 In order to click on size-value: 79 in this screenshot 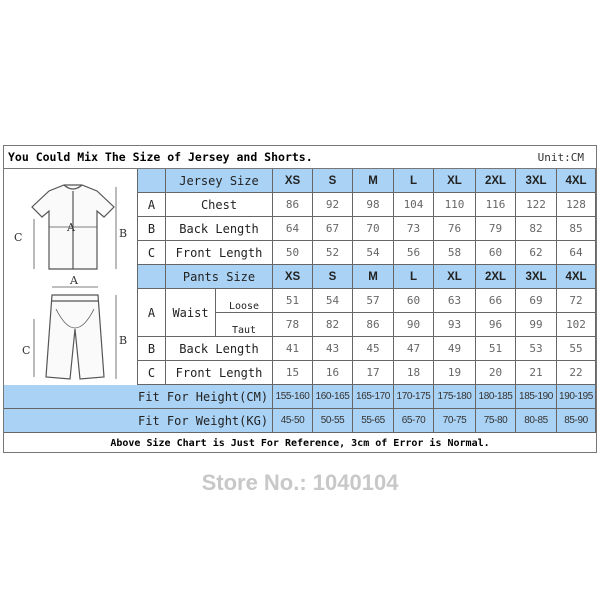, I will do `click(496, 229)`.